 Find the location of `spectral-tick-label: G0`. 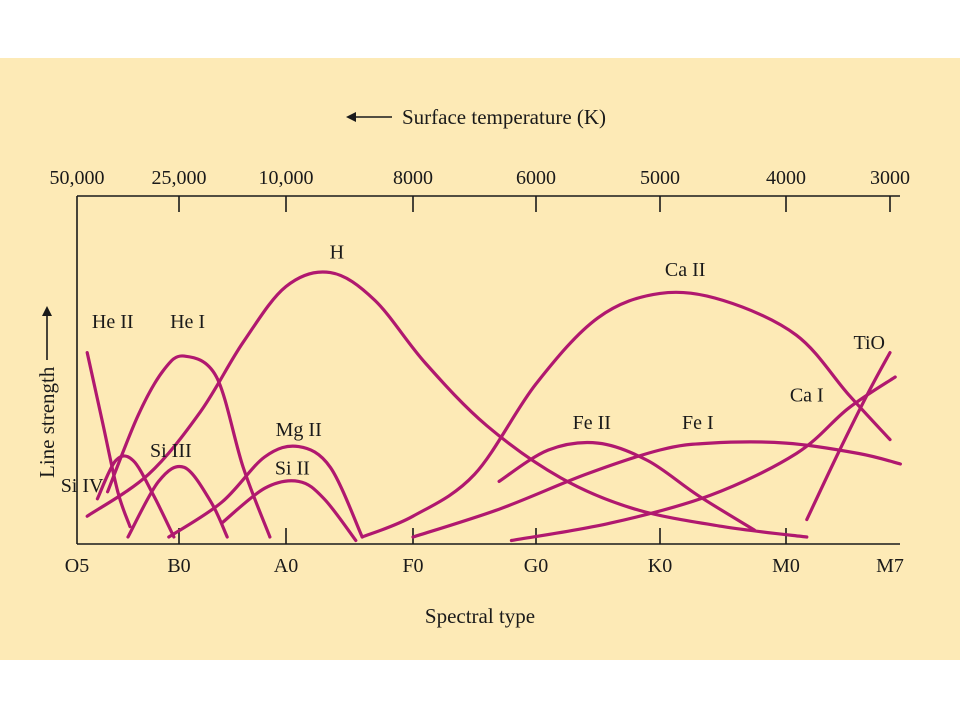

spectral-tick-label: G0 is located at coordinates (536, 566).